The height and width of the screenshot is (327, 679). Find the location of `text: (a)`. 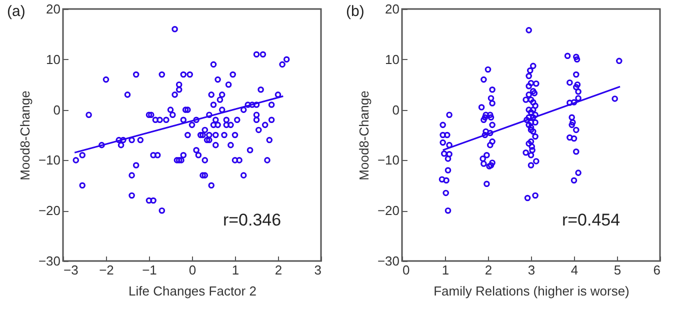

text: (a) is located at coordinates (16, 11).